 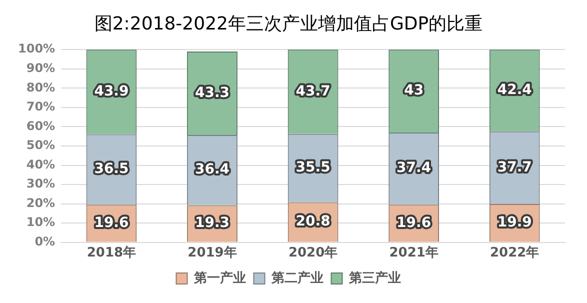 I want to click on y-tick-label: 20%, so click(x=41, y=203).